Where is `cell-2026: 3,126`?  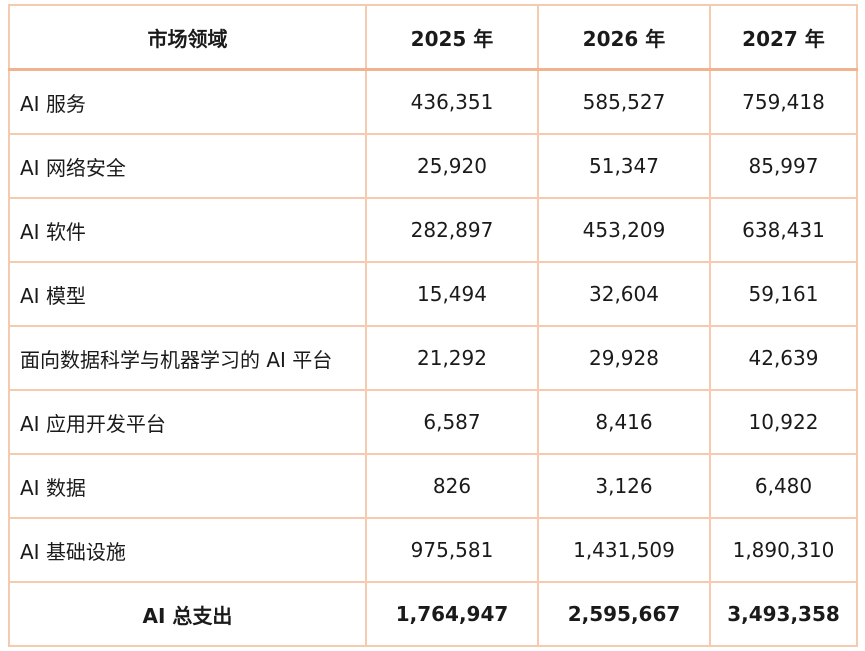 cell-2026: 3,126 is located at coordinates (624, 486).